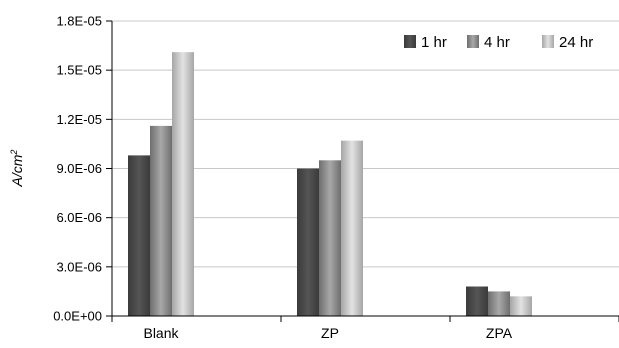 The height and width of the screenshot is (348, 619). What do you see at coordinates (77, 316) in the screenshot?
I see `y-tick-label: 0.0E+00` at bounding box center [77, 316].